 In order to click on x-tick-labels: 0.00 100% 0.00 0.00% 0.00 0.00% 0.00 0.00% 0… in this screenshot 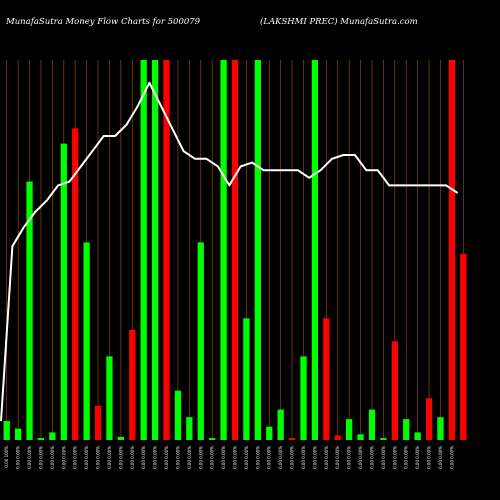, I will do `click(229, 457)`.